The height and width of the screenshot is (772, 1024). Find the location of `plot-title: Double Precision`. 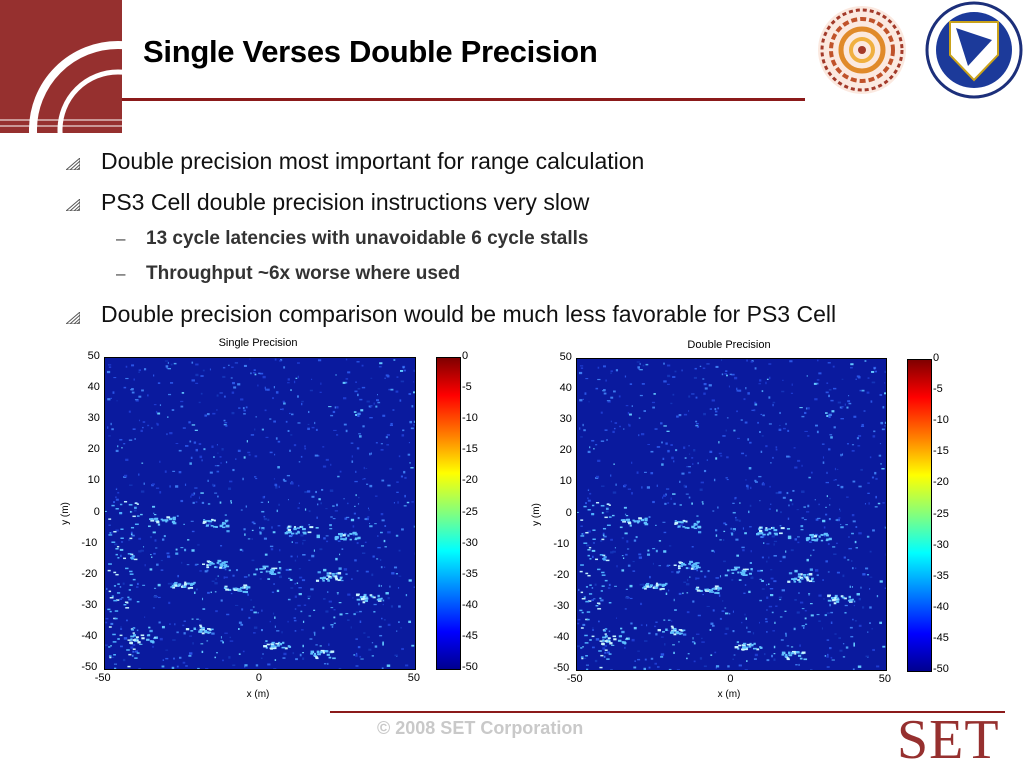

plot-title: Double Precision is located at coordinates (728, 345).